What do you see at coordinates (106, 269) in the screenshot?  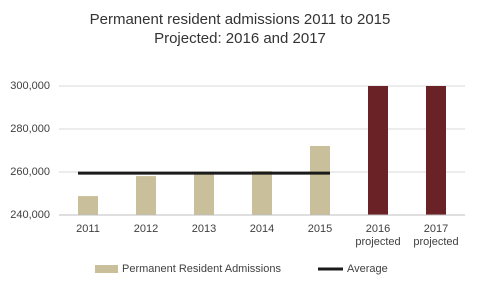 I see `legend-swatch` at bounding box center [106, 269].